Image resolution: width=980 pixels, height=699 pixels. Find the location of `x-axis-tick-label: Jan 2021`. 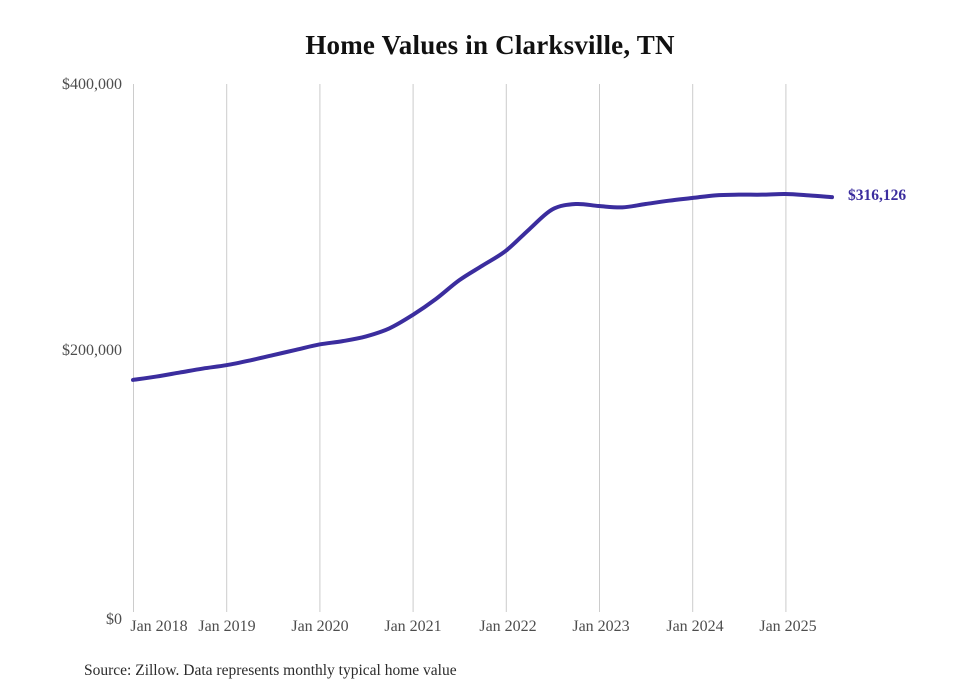

x-axis-tick-label: Jan 2021 is located at coordinates (413, 626).